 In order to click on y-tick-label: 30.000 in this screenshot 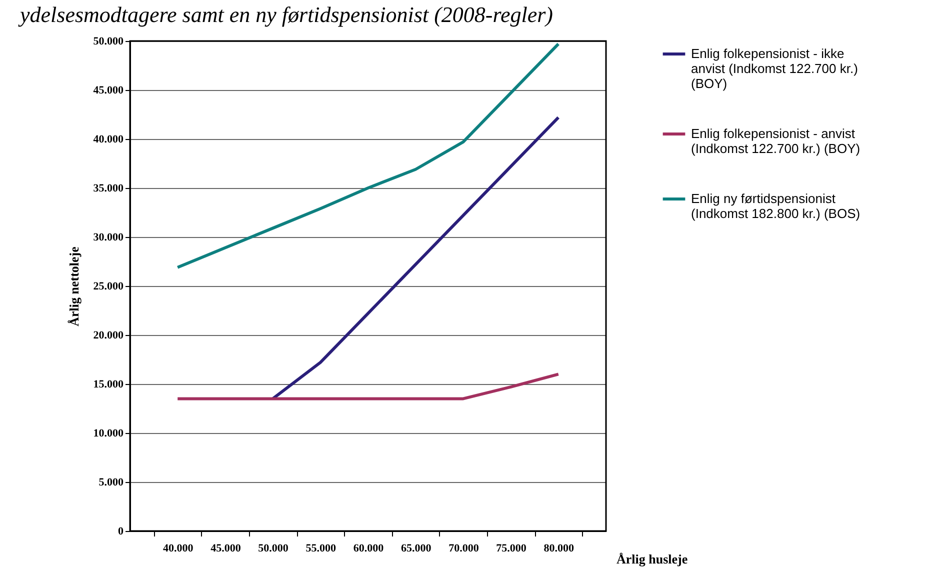, I will do `click(108, 238)`.